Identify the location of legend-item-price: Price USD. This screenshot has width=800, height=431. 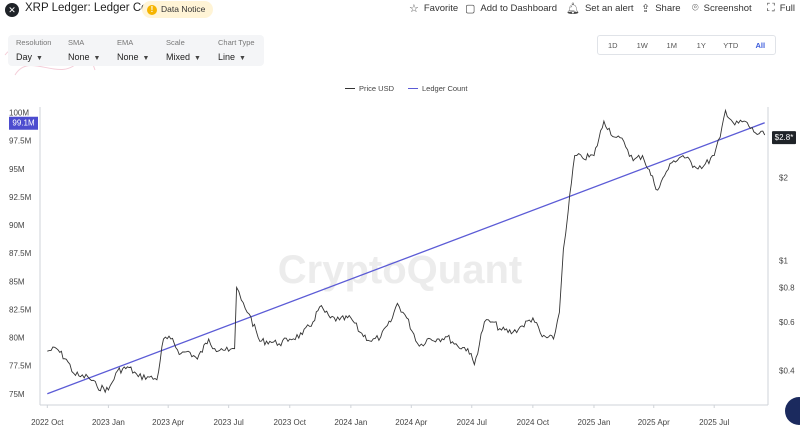
(369, 88).